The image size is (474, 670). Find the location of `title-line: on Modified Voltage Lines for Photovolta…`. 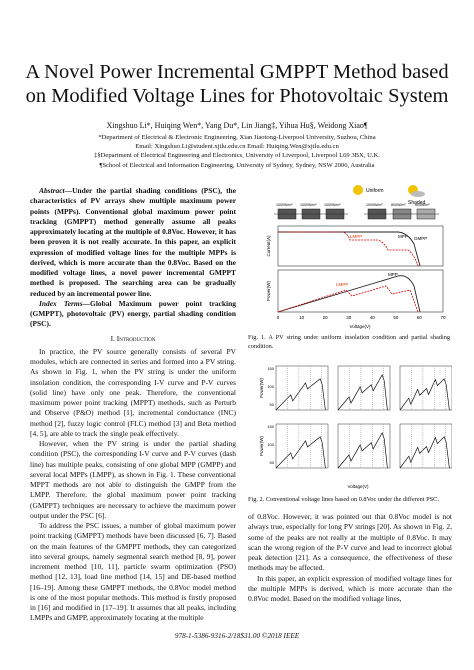

title-line: on Modified Voltage Lines for Photovolta… is located at coordinates (237, 96).